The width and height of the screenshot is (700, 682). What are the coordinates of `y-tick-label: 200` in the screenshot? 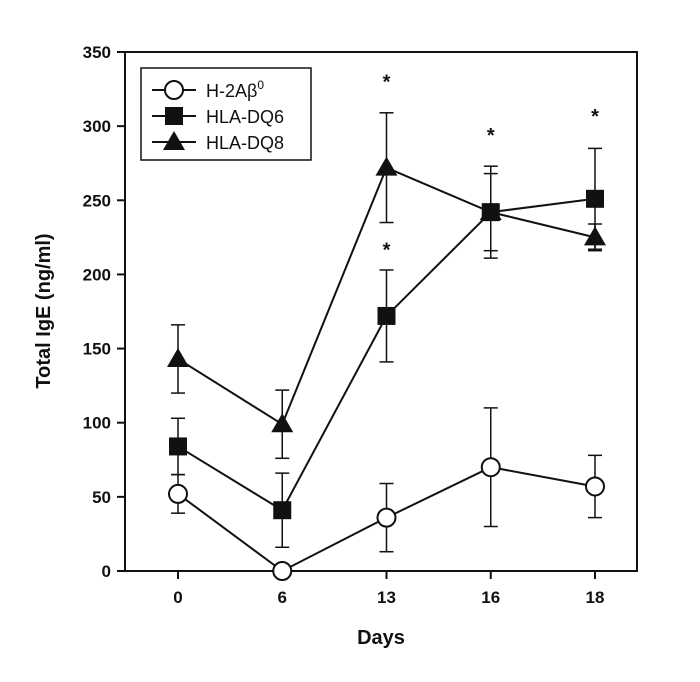 It's located at (97, 274).